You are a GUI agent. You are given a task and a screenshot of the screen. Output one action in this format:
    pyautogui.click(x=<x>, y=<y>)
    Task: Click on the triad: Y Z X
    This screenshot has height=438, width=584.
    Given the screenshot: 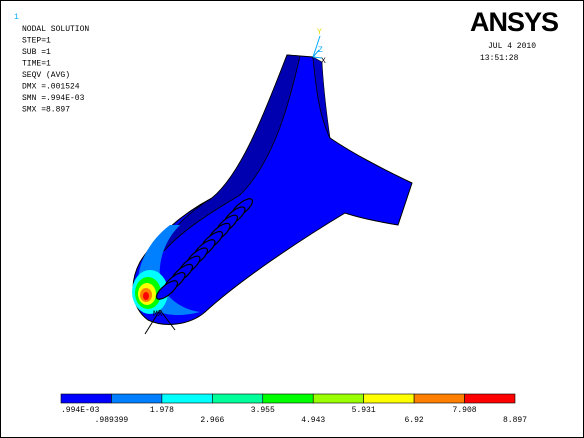 What is the action you would take?
    pyautogui.click(x=319, y=47)
    